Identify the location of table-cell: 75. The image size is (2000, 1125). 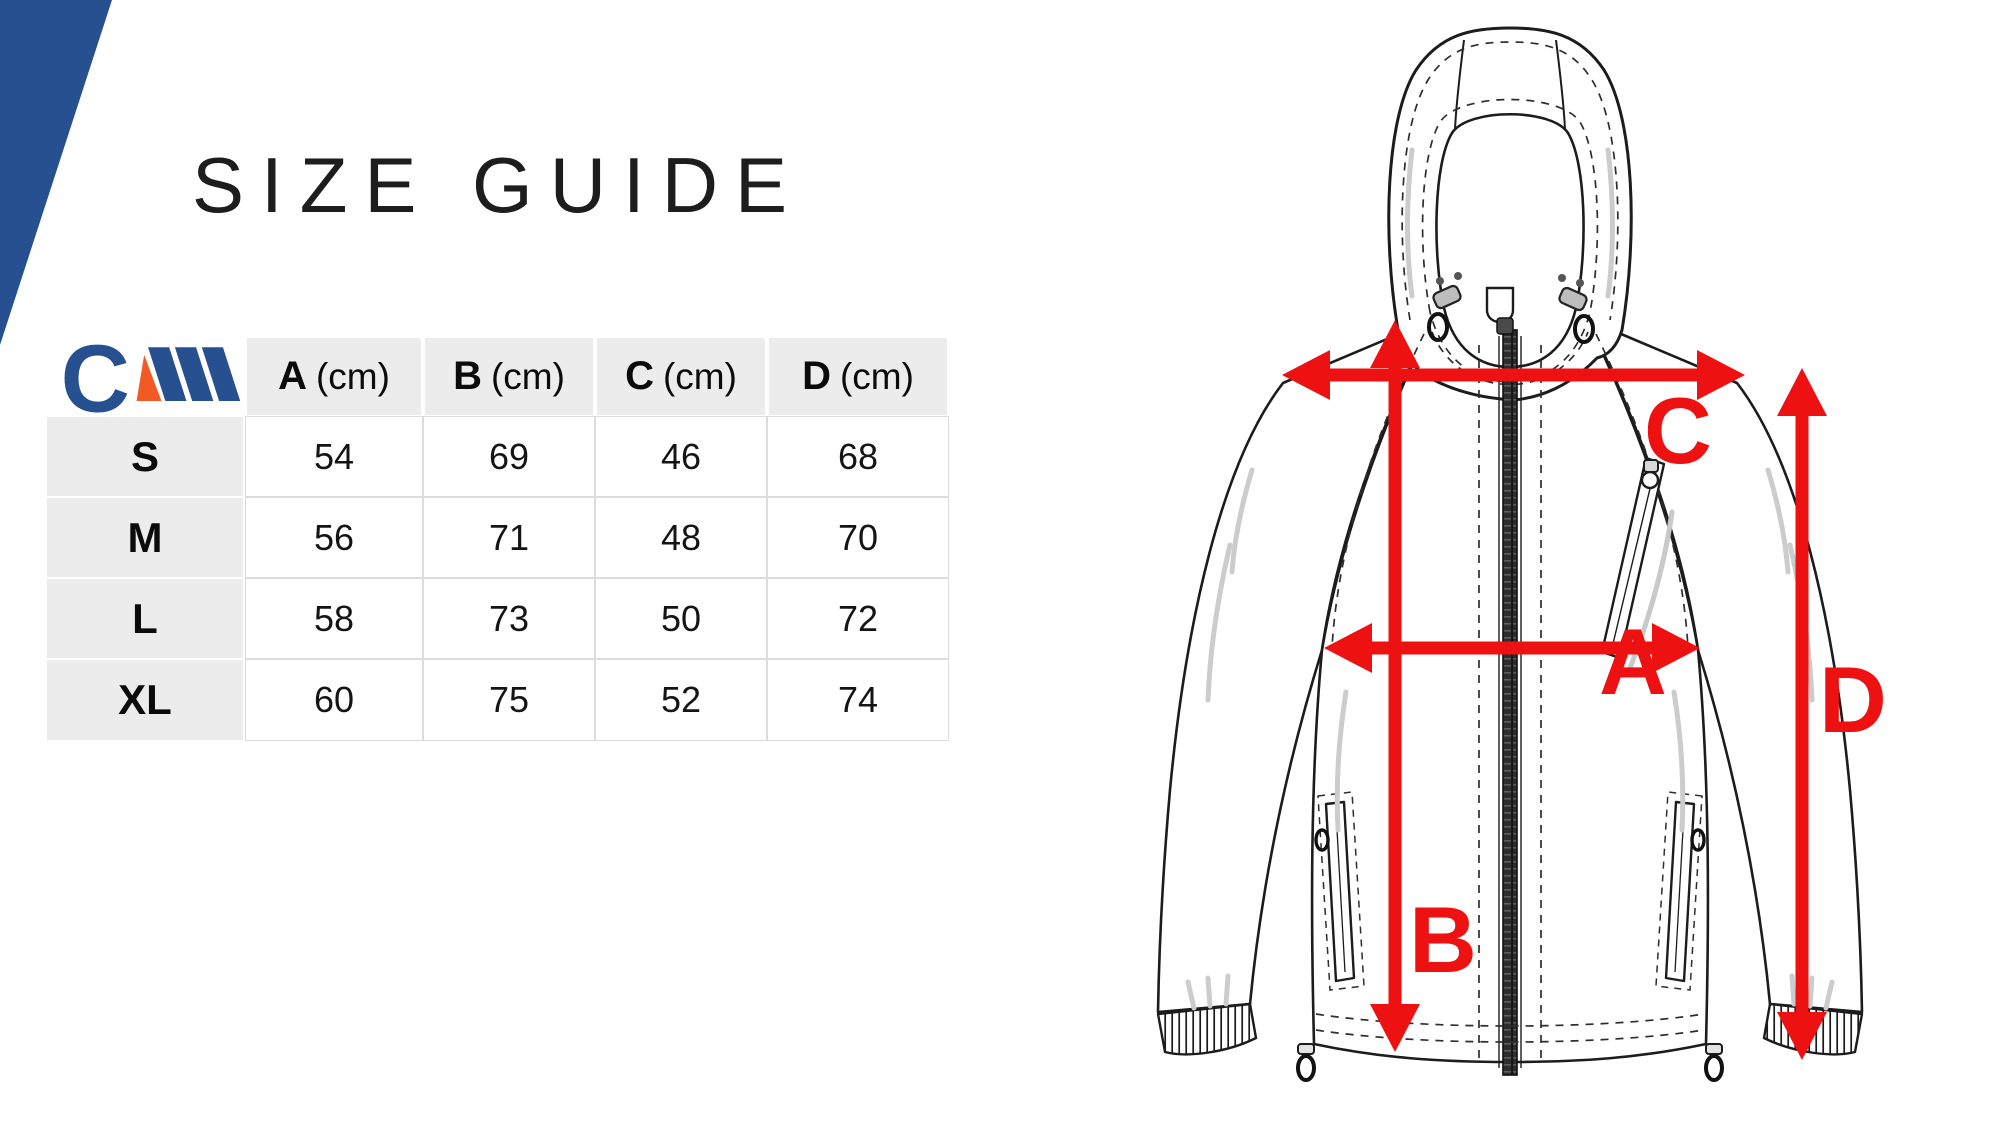
(509, 700).